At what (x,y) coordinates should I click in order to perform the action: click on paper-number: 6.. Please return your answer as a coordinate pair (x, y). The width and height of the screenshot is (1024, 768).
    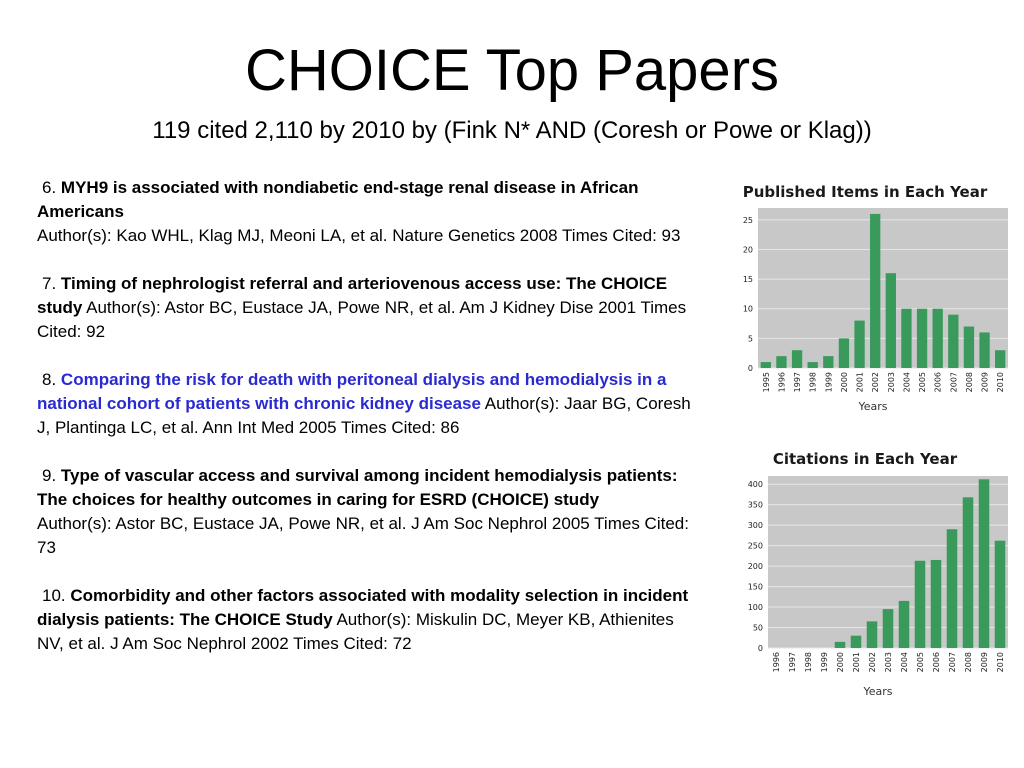
    Looking at the image, I should click on (49, 187).